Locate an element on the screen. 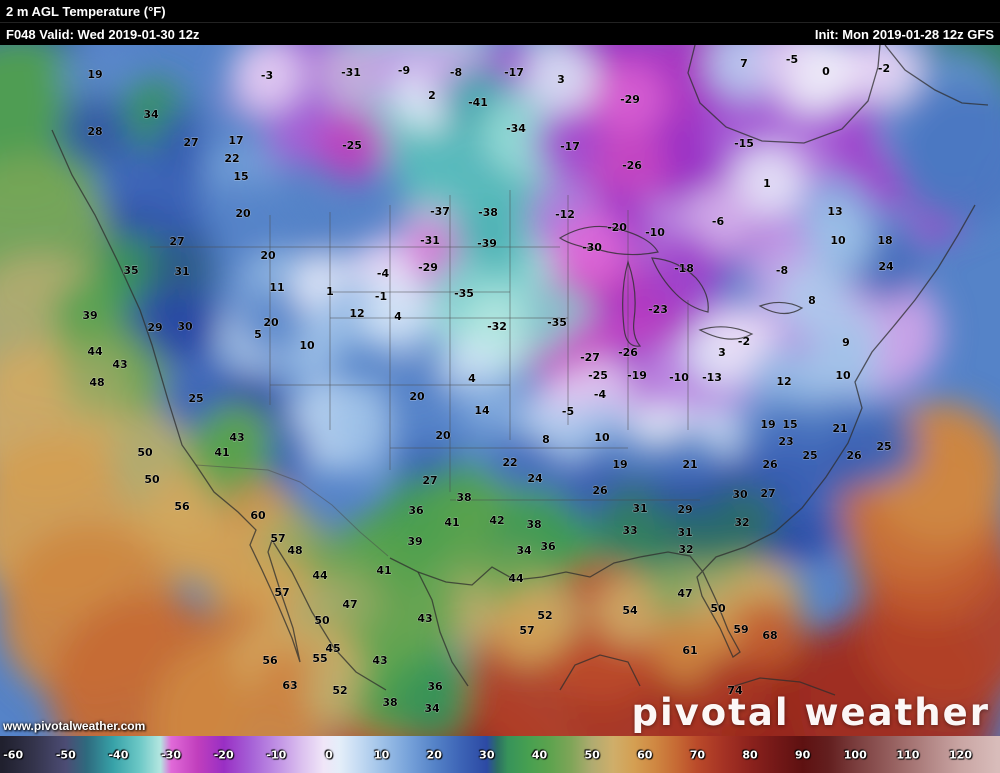 Image resolution: width=1000 pixels, height=773 pixels. temp-label: 0 is located at coordinates (826, 71).